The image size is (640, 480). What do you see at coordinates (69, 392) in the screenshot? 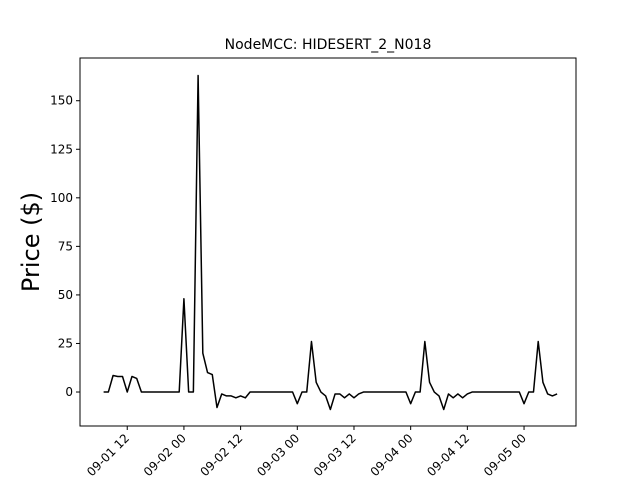
I see `y-tick-label: 0` at bounding box center [69, 392].